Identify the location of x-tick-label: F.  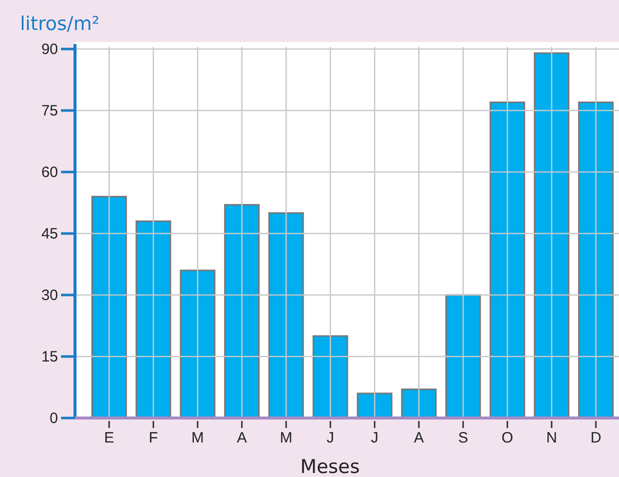
(153, 438).